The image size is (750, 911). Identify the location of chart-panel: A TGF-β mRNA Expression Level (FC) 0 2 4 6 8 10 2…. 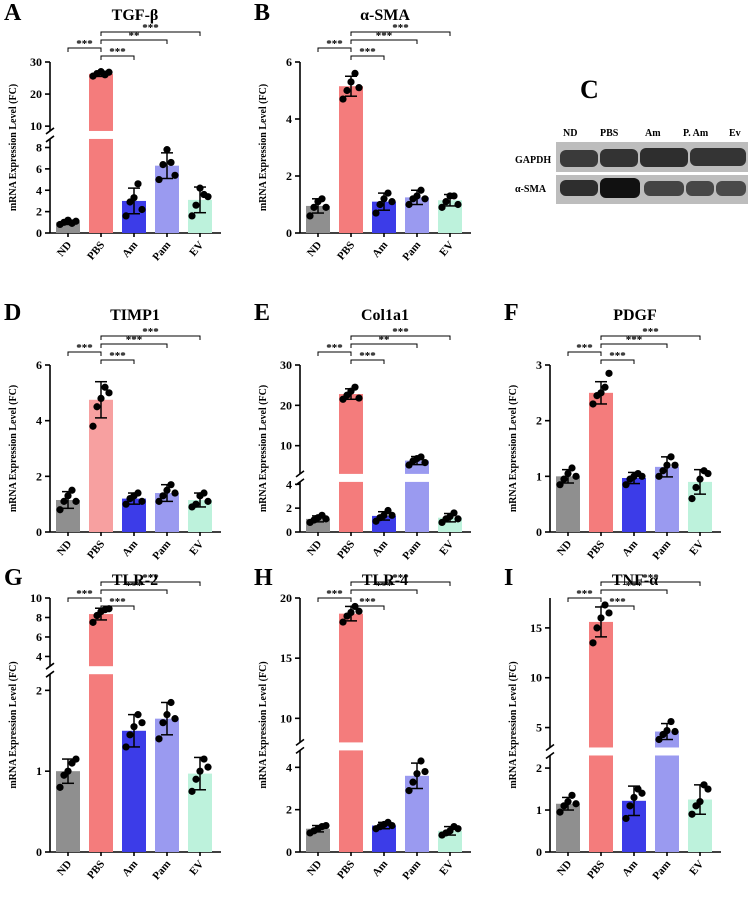
(112, 131).